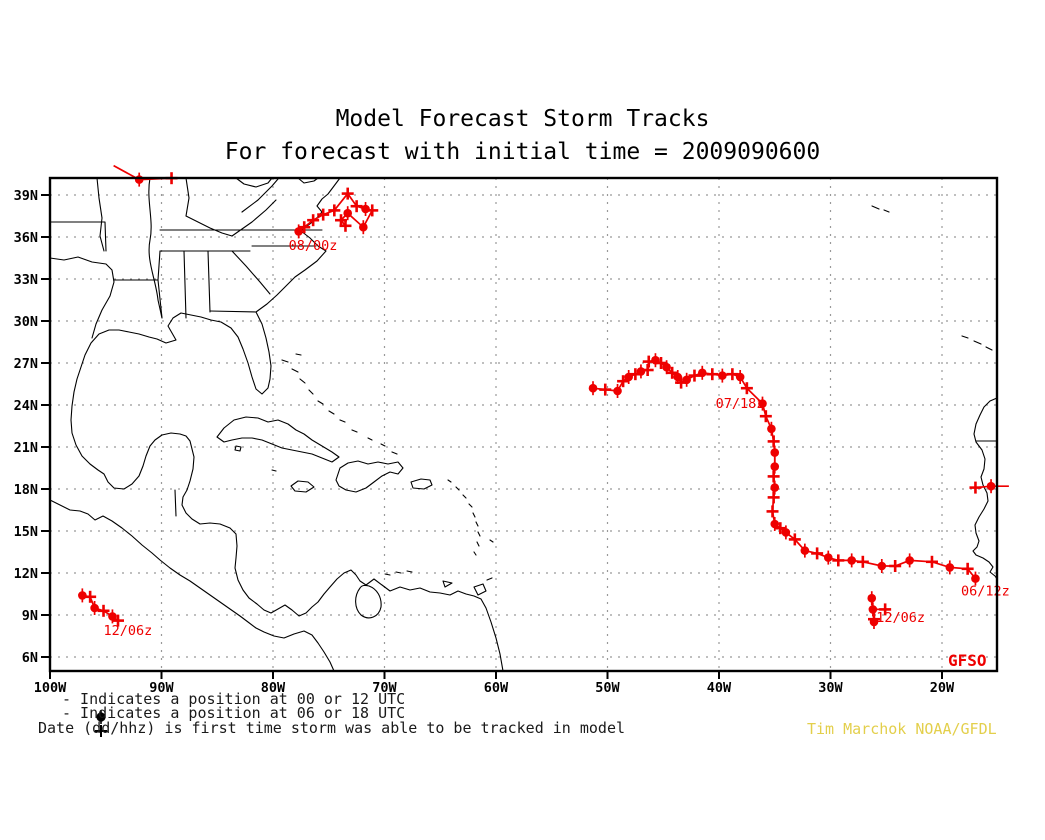 The height and width of the screenshot is (840, 1045). I want to click on islands-canary, so click(977, 343).